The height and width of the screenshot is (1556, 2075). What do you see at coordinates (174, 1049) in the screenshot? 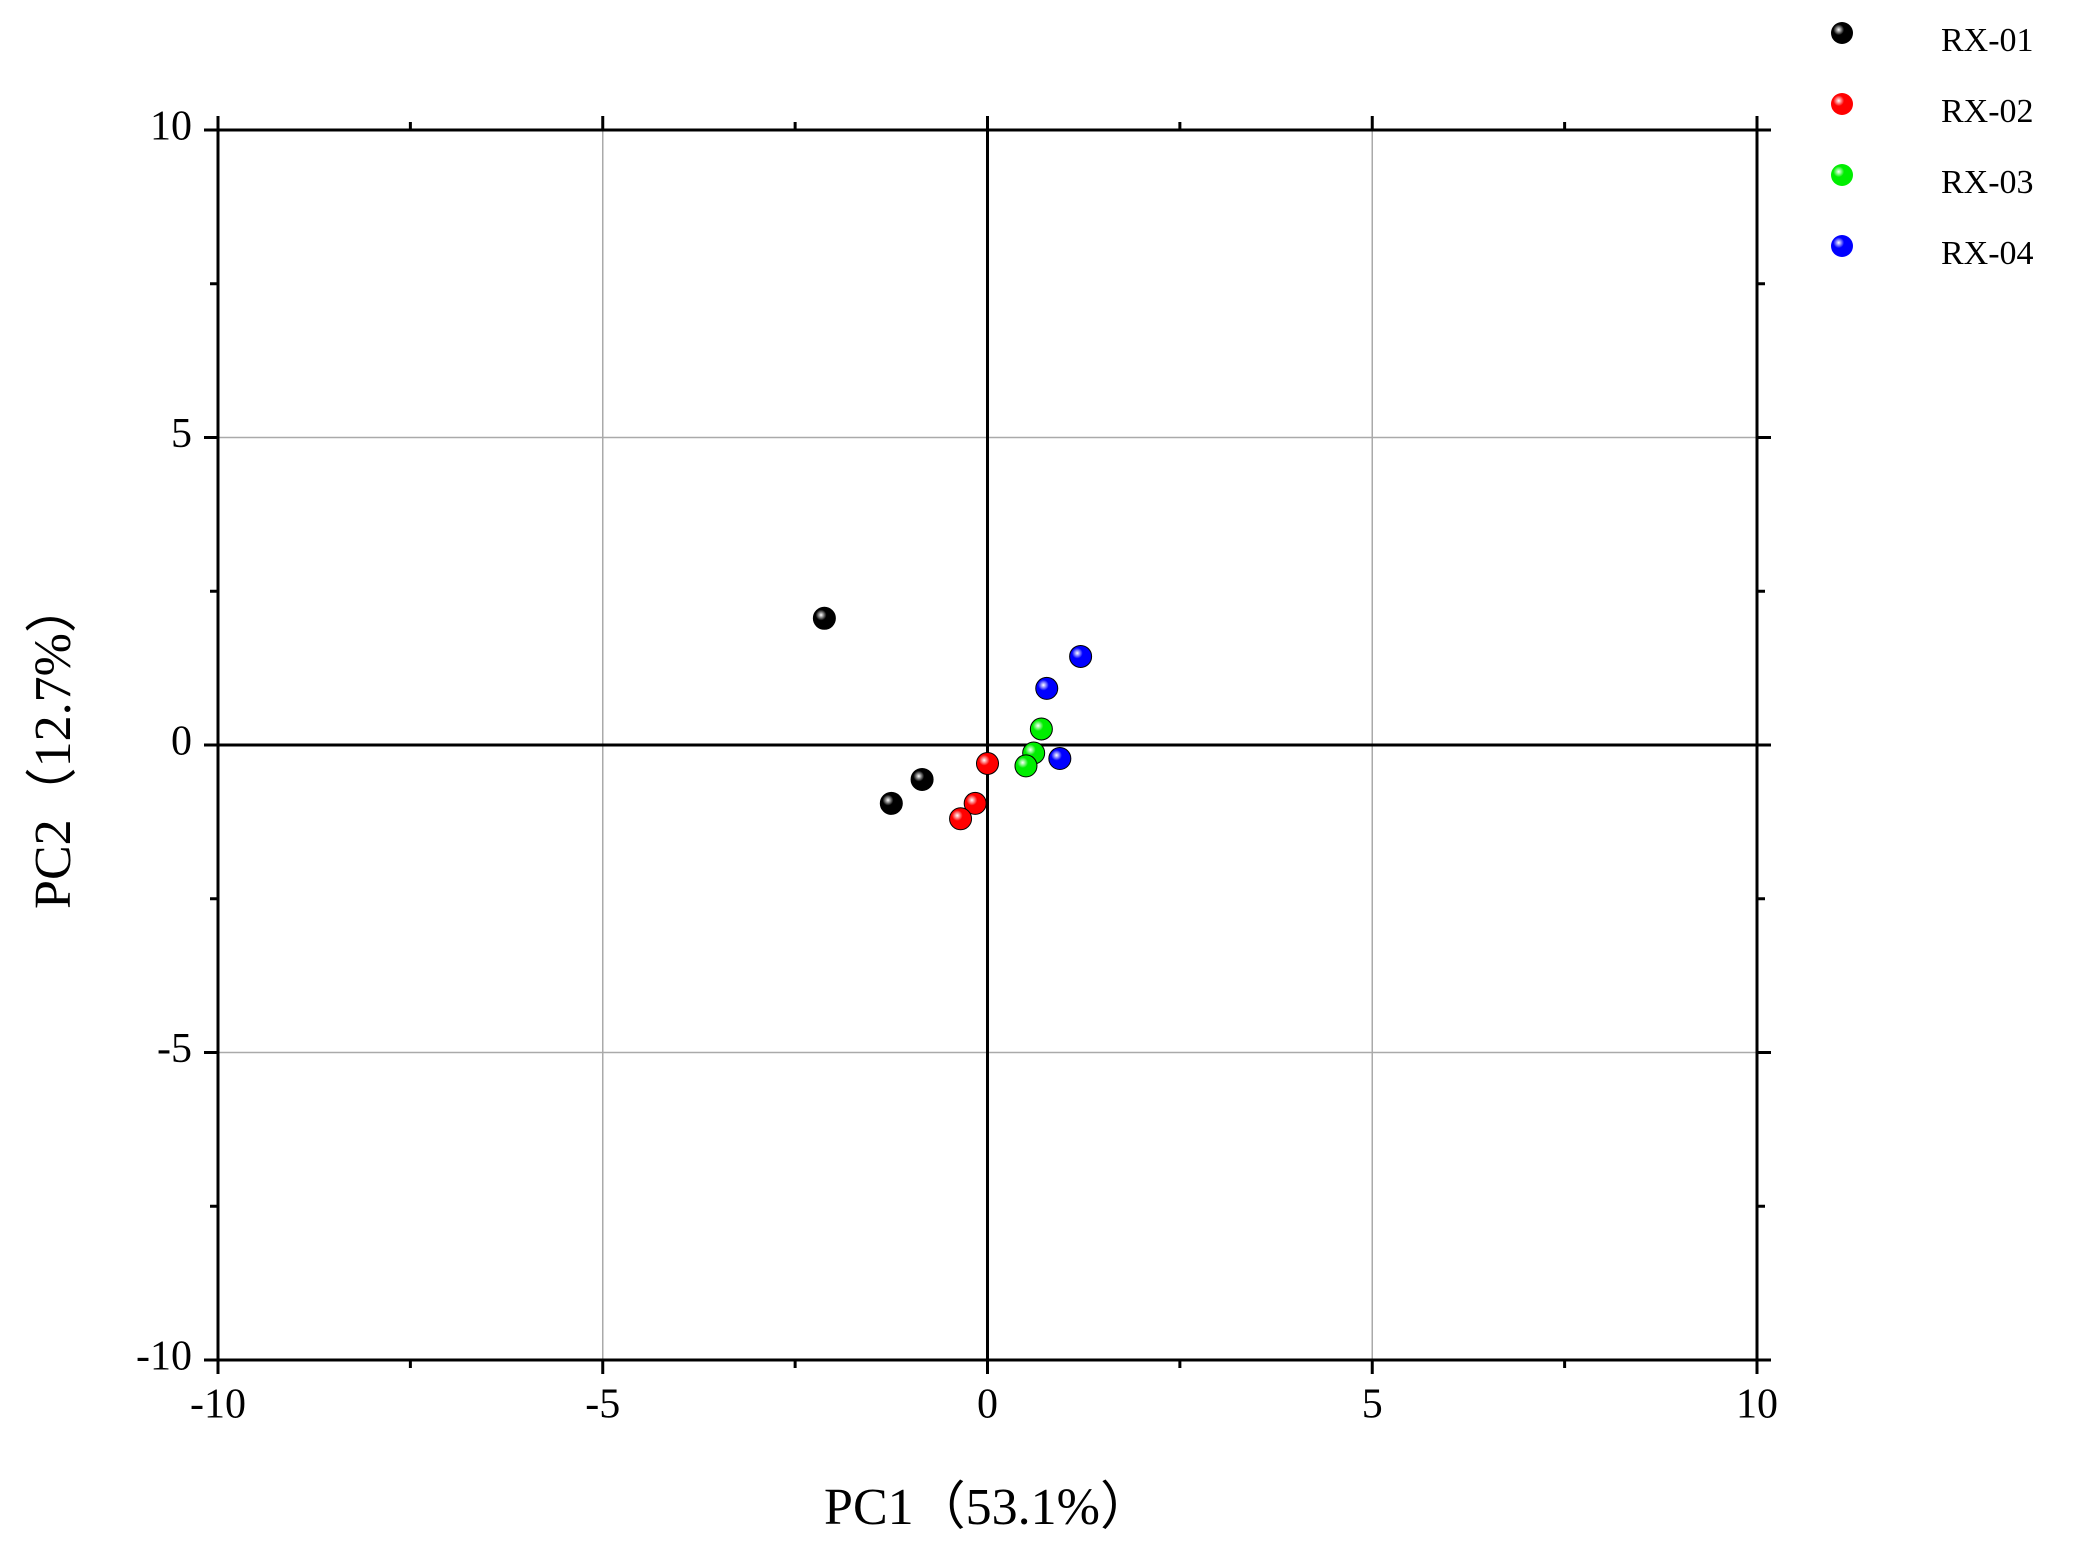
I see `y-tick-label: -5` at bounding box center [174, 1049].